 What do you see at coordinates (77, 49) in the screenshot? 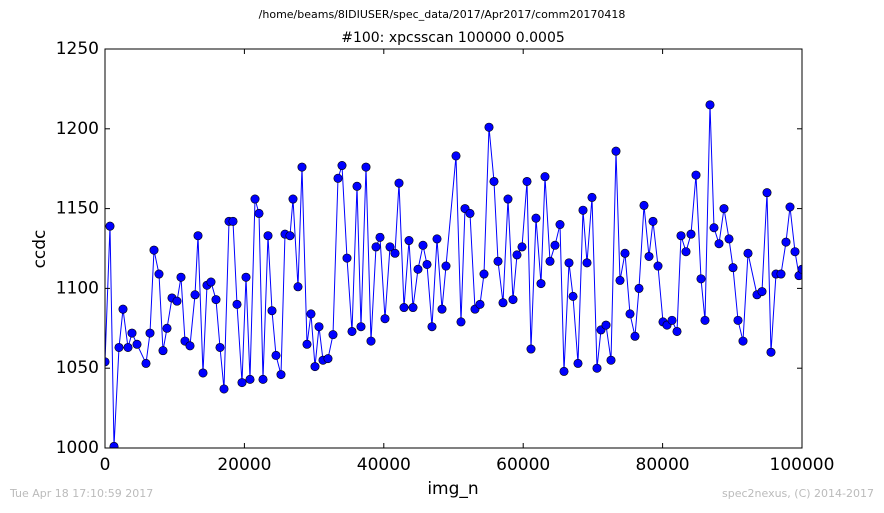
I see `y-tick-label: 1250` at bounding box center [77, 49].